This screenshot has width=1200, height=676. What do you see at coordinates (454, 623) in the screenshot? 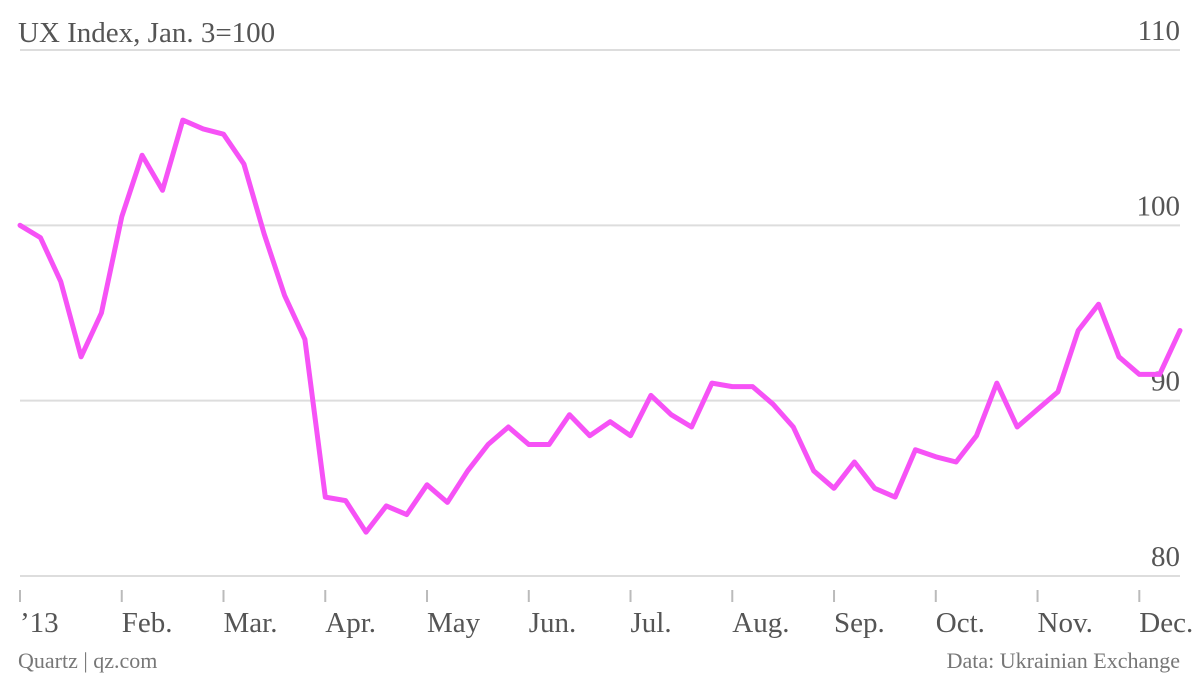
I see `x-tick-label: May` at bounding box center [454, 623].